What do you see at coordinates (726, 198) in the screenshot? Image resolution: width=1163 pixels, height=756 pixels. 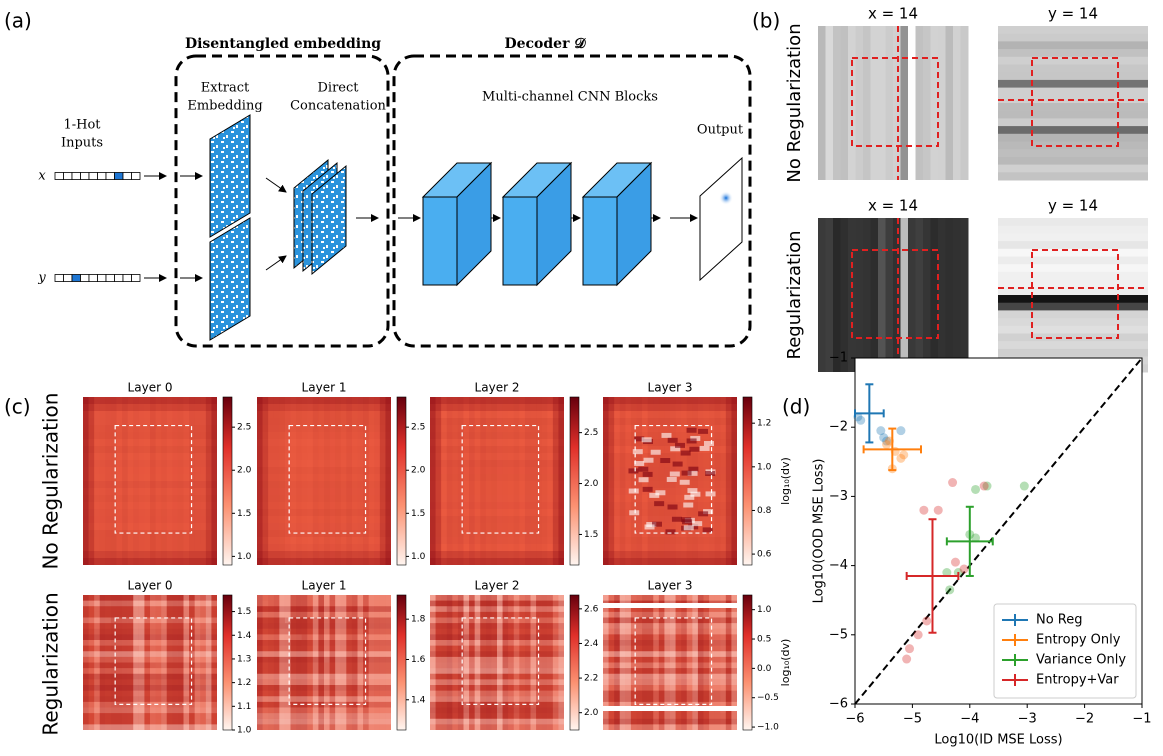 I see `output-blob` at bounding box center [726, 198].